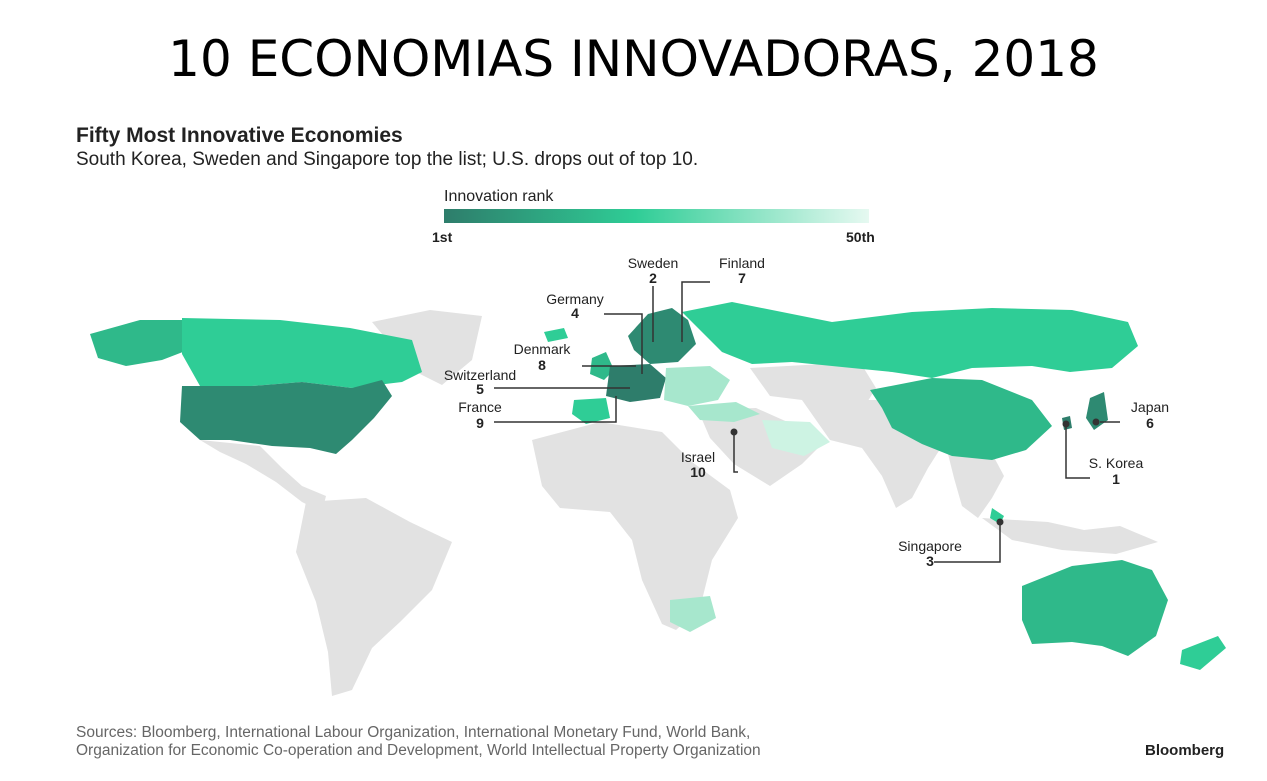 The width and height of the screenshot is (1267, 781). What do you see at coordinates (542, 365) in the screenshot?
I see `label-denmark-rank: 8` at bounding box center [542, 365].